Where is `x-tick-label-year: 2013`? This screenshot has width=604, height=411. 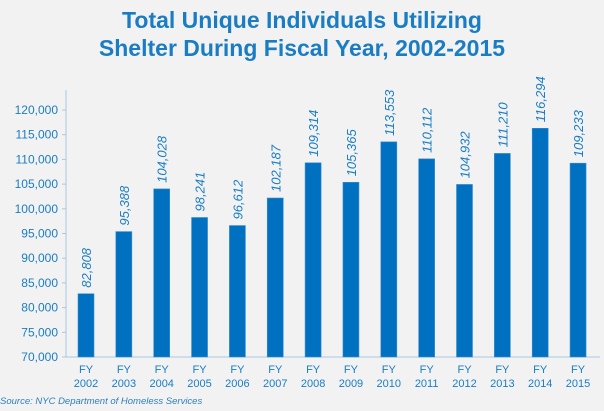 x-tick-label-year: 2013 is located at coordinates (502, 384).